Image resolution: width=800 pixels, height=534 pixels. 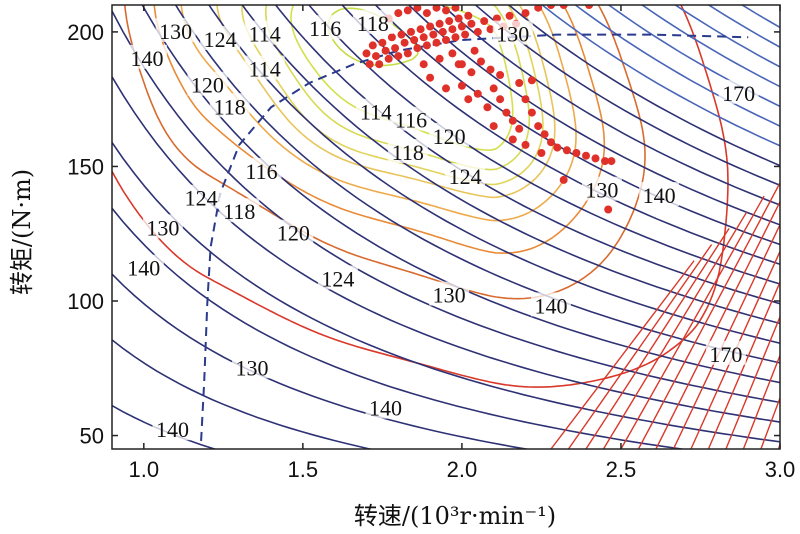 I want to click on power-curve, so click(x=677, y=66).